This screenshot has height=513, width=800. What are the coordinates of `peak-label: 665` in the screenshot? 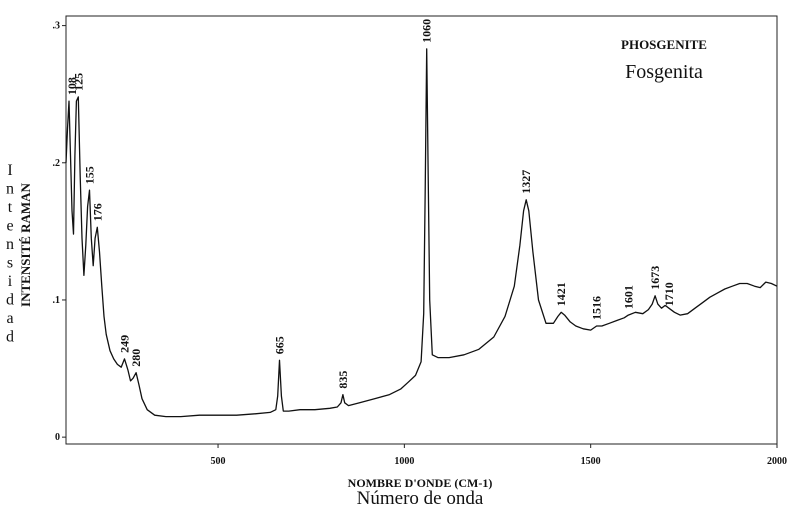 It's located at (280, 345).